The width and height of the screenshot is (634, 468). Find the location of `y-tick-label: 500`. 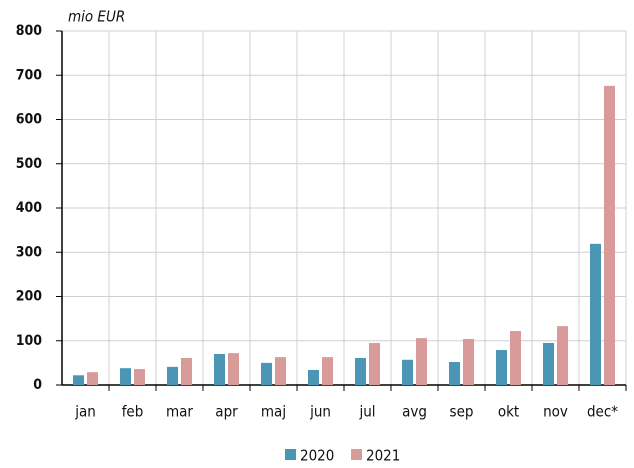

y-tick-label: 500 is located at coordinates (29, 164).